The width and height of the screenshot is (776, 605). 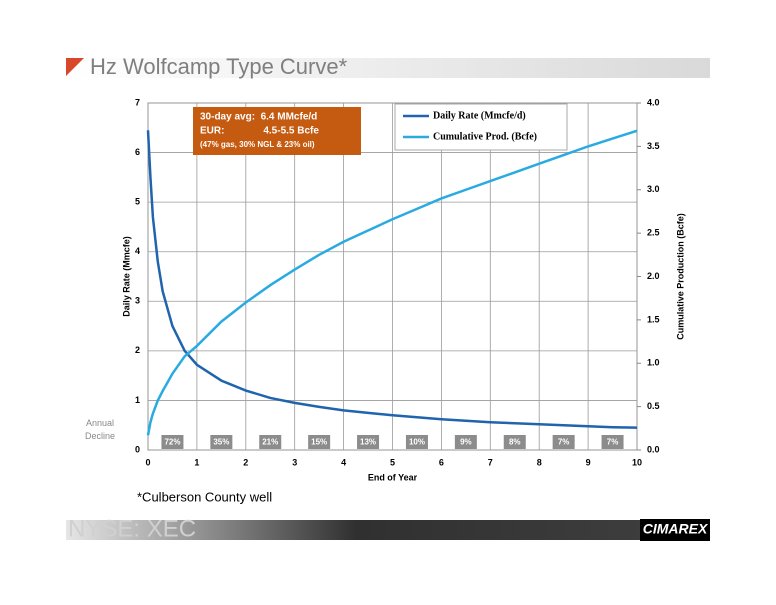 What do you see at coordinates (219, 66) in the screenshot?
I see `slide-title: Hz Wolfcamp Type Curve*` at bounding box center [219, 66].